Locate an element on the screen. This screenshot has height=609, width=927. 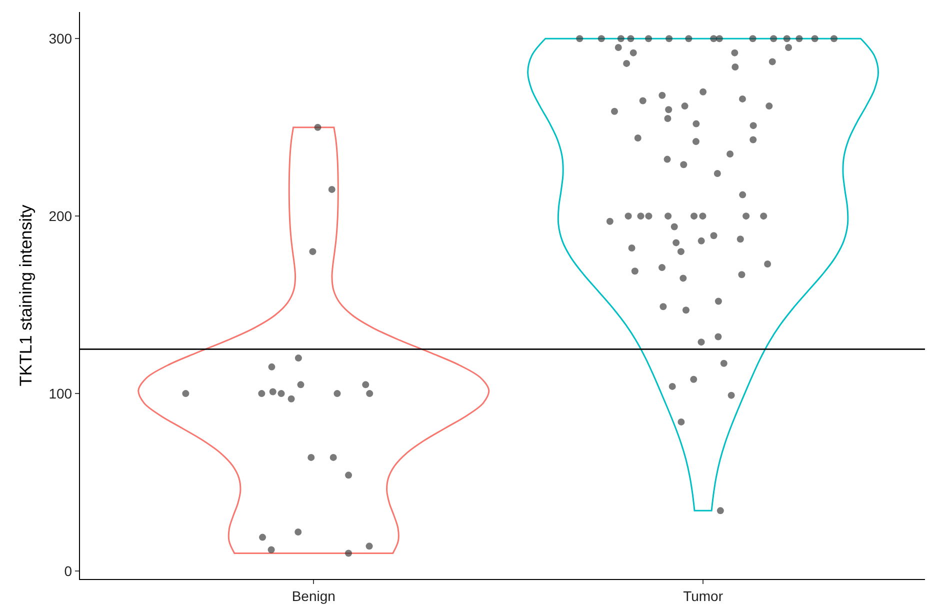
y-axis-title: TKTL1 staining intensity is located at coordinates (26, 295).